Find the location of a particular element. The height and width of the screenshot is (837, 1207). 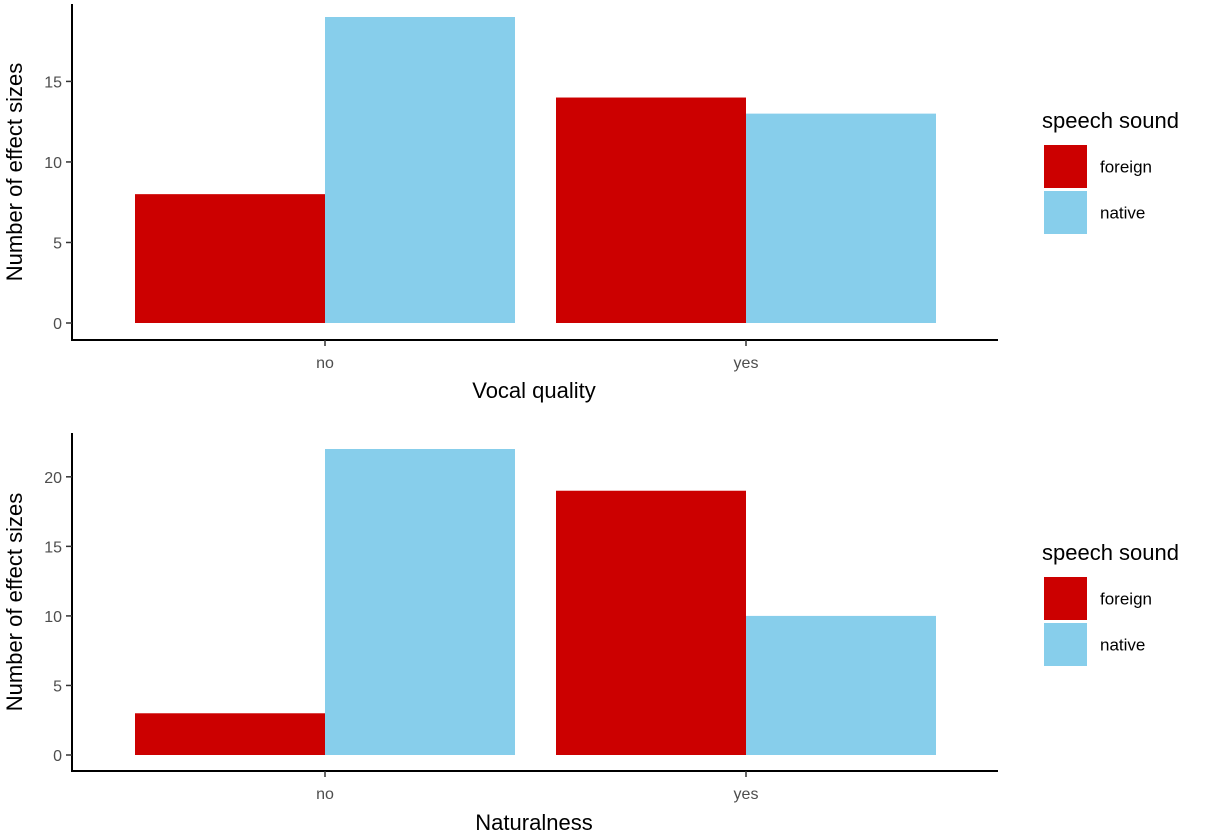

panel-1-legend-key-native is located at coordinates (1065, 212).